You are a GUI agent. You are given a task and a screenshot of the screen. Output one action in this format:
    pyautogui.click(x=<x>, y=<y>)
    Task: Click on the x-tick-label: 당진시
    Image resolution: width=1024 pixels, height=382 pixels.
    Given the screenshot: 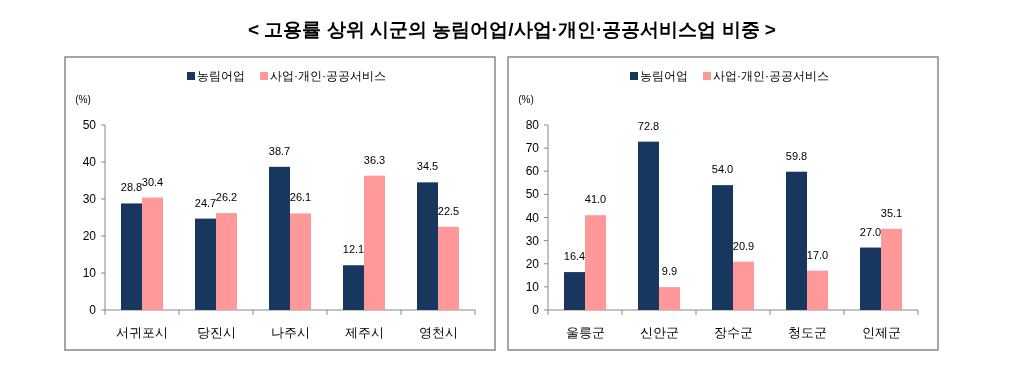 What is the action you would take?
    pyautogui.click(x=216, y=332)
    